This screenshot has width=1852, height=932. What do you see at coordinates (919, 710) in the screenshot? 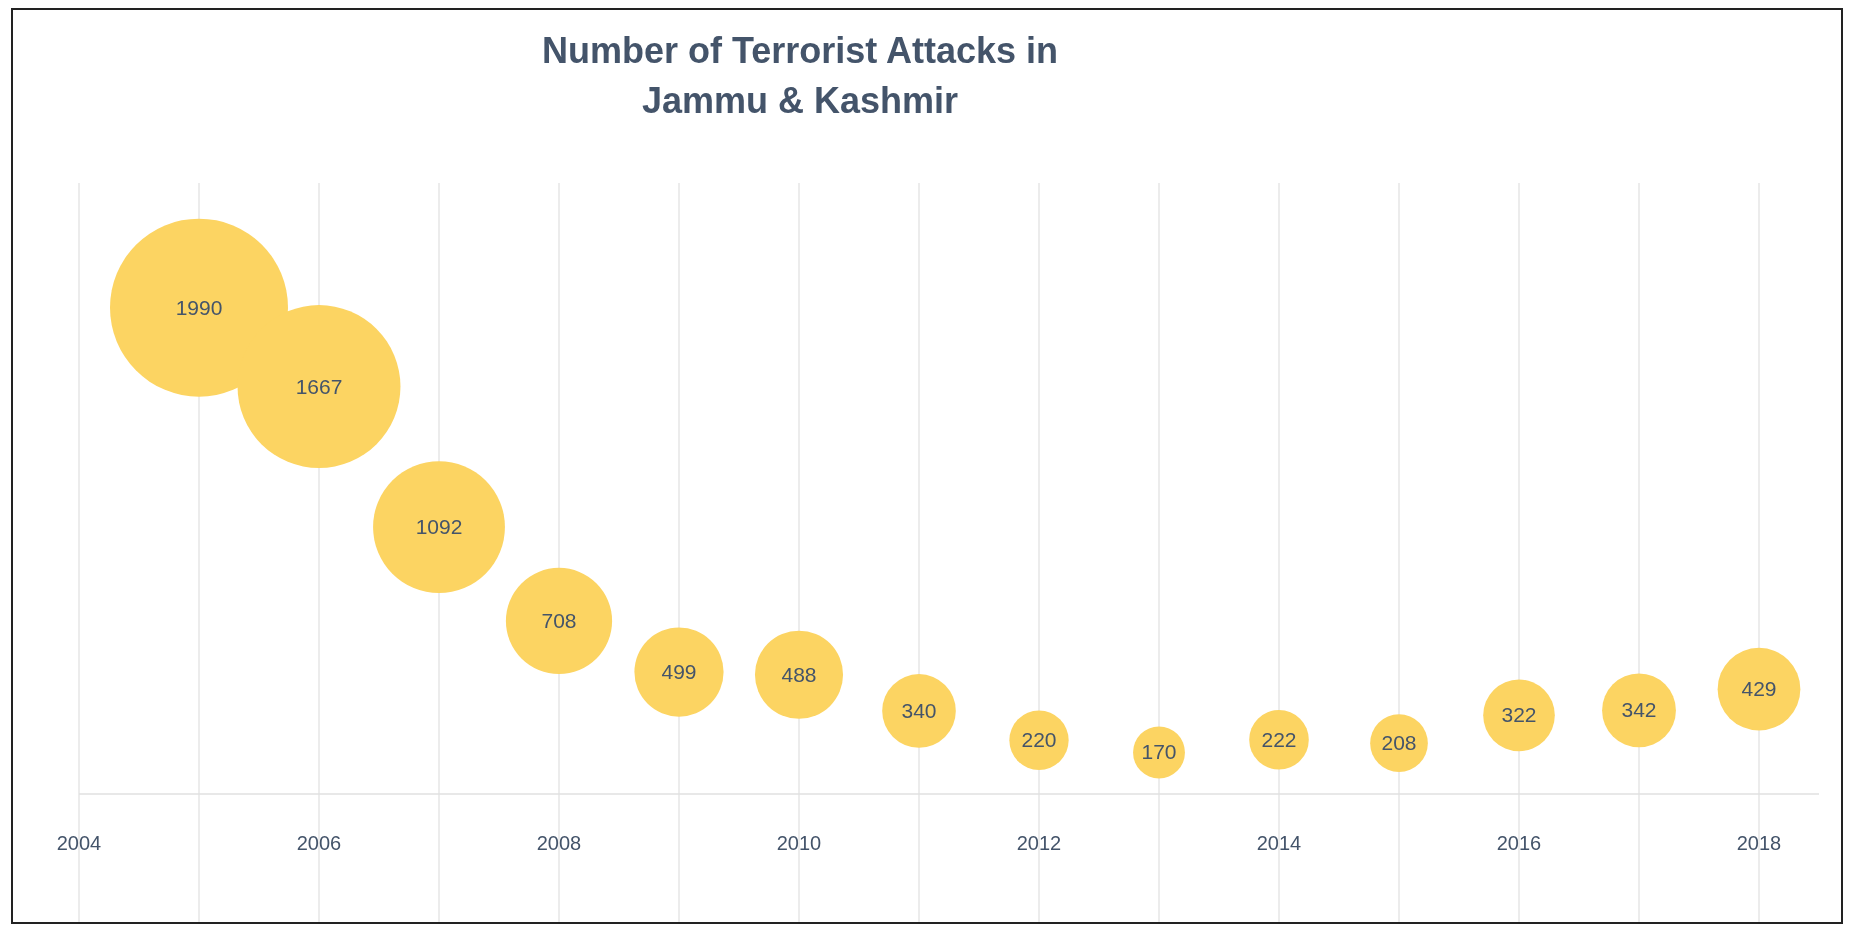
I see `data-label: 340` at bounding box center [919, 710].